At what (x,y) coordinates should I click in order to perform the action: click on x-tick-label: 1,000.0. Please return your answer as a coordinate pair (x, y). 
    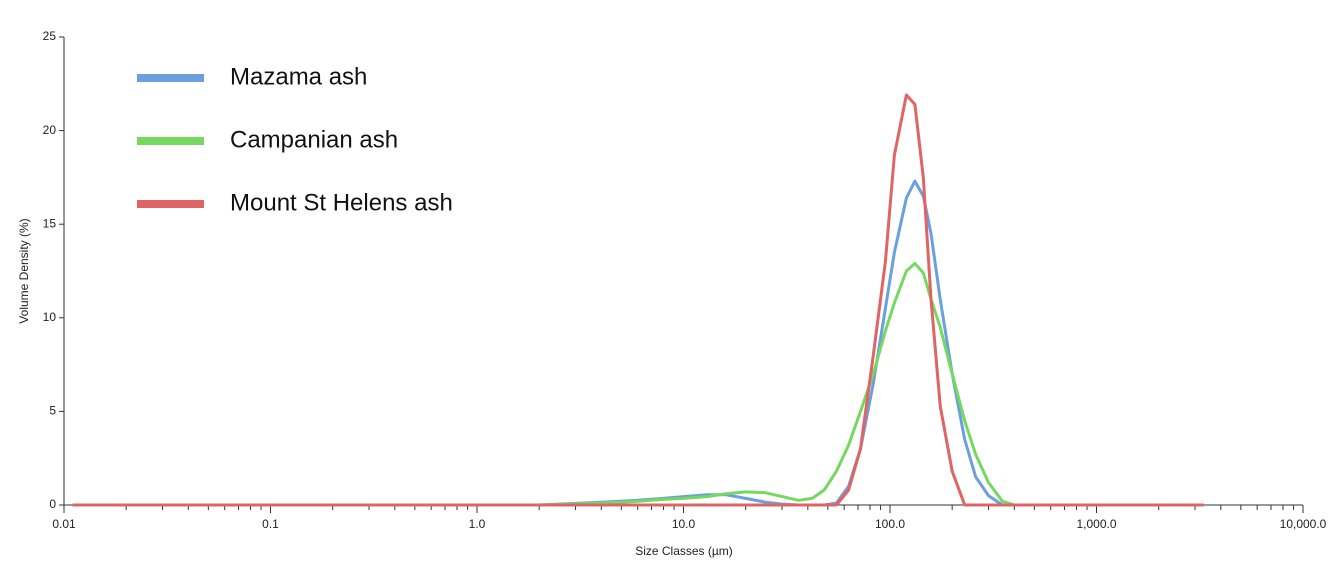
    Looking at the image, I should click on (1096, 524).